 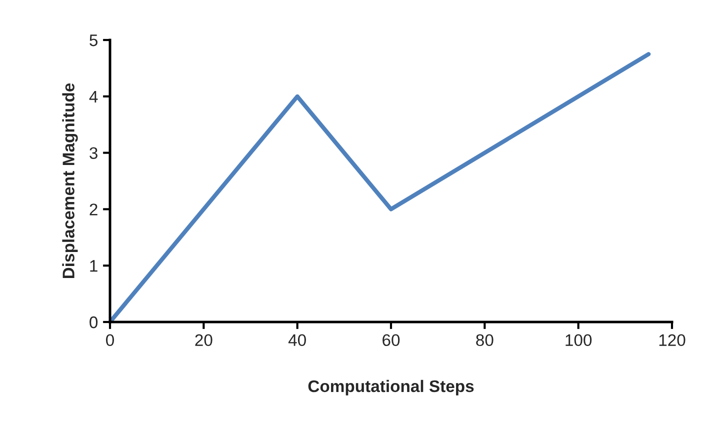 What do you see at coordinates (391, 388) in the screenshot?
I see `x-axis-title: Computational Steps` at bounding box center [391, 388].